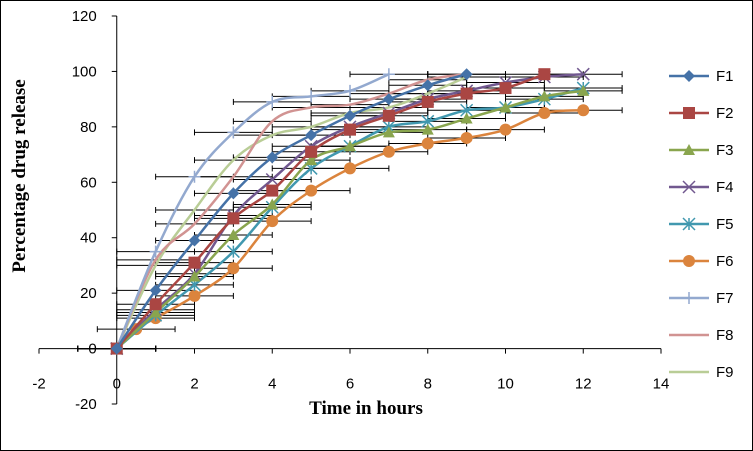 Image resolution: width=753 pixels, height=451 pixels. Describe the element at coordinates (701, 335) in the screenshot. I see `legend-item: F8` at that location.